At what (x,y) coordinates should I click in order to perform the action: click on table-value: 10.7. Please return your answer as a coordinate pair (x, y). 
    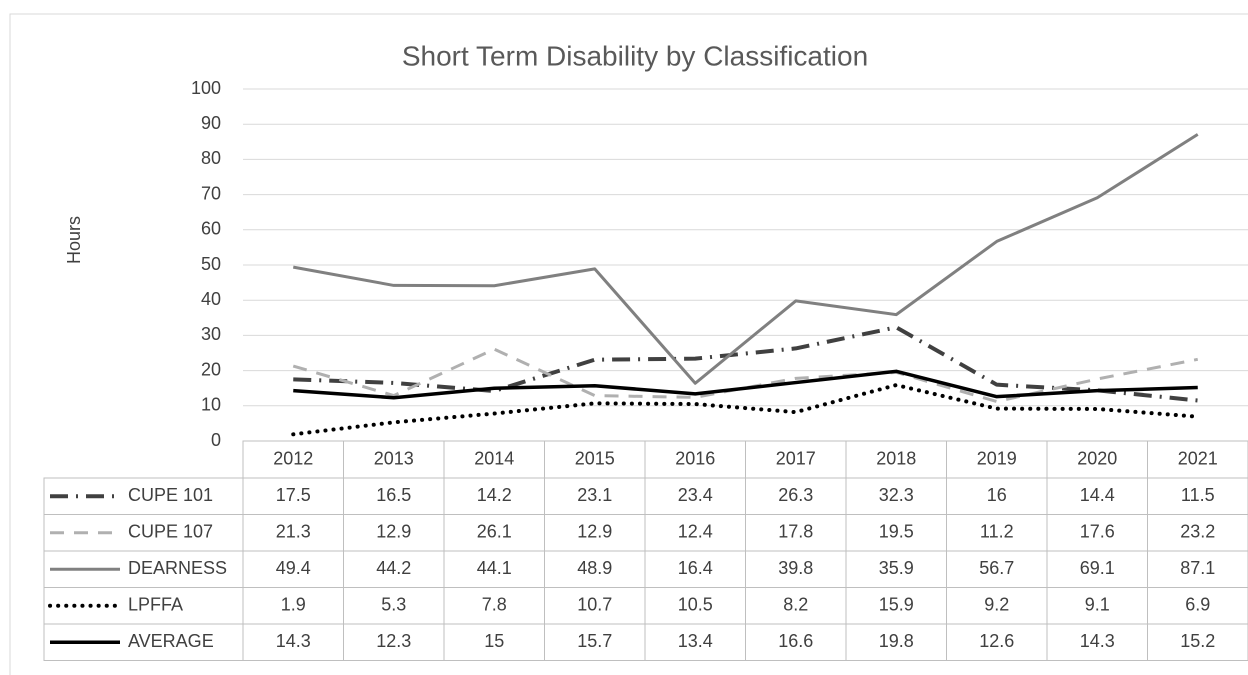
    Looking at the image, I should click on (594, 605).